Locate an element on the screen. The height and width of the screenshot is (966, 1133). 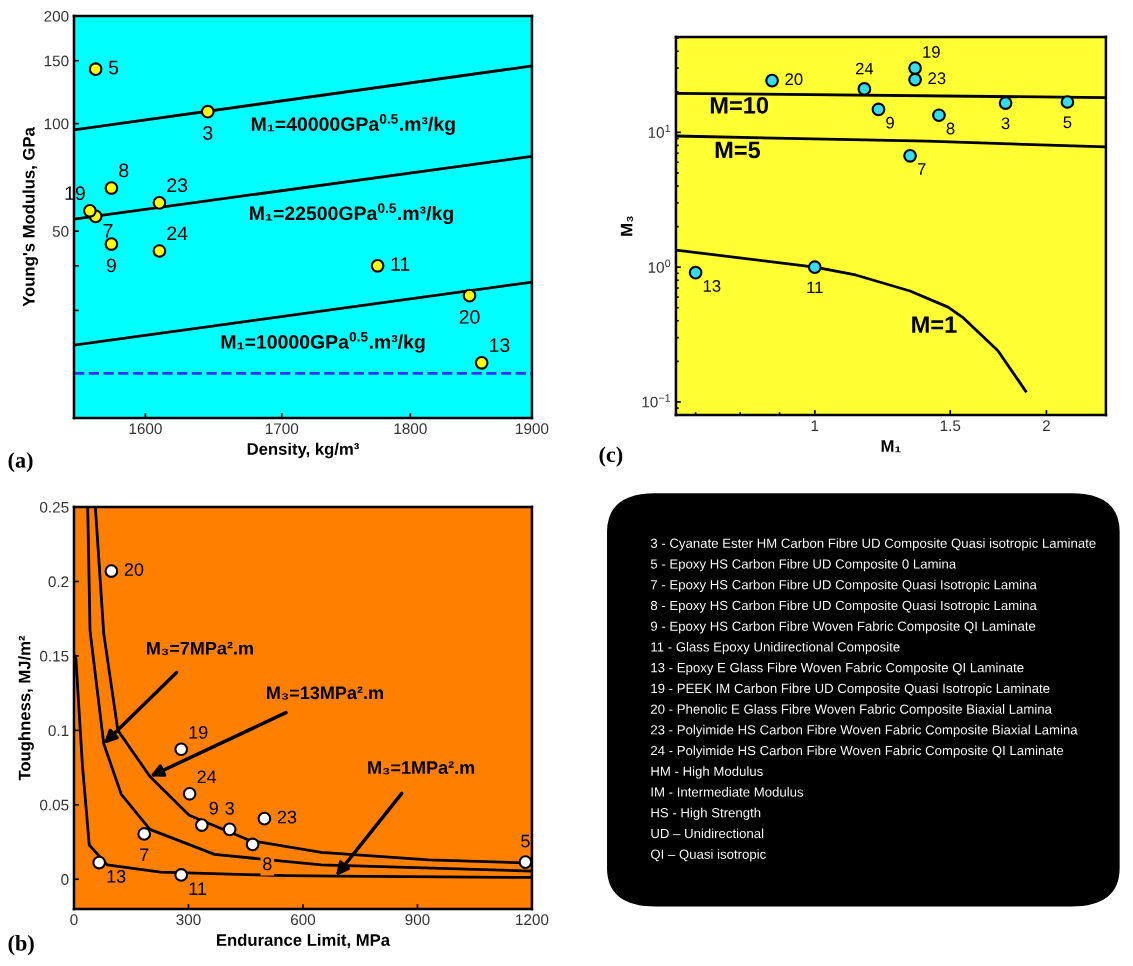
text: HS - High Strength is located at coordinates (706, 814).